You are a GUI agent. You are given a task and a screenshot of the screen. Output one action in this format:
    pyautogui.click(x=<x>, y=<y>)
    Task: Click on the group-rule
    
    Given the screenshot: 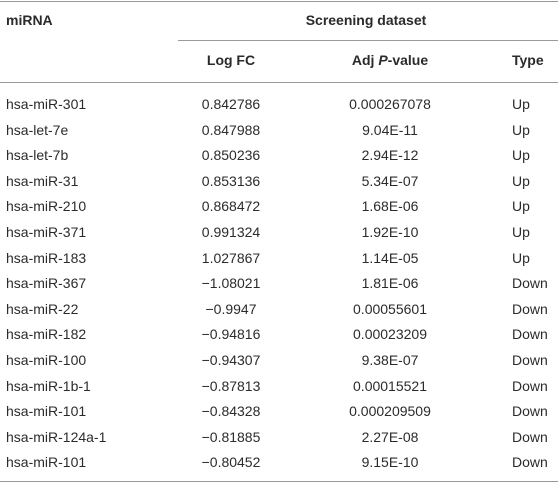 What is the action you would take?
    pyautogui.click(x=368, y=40)
    